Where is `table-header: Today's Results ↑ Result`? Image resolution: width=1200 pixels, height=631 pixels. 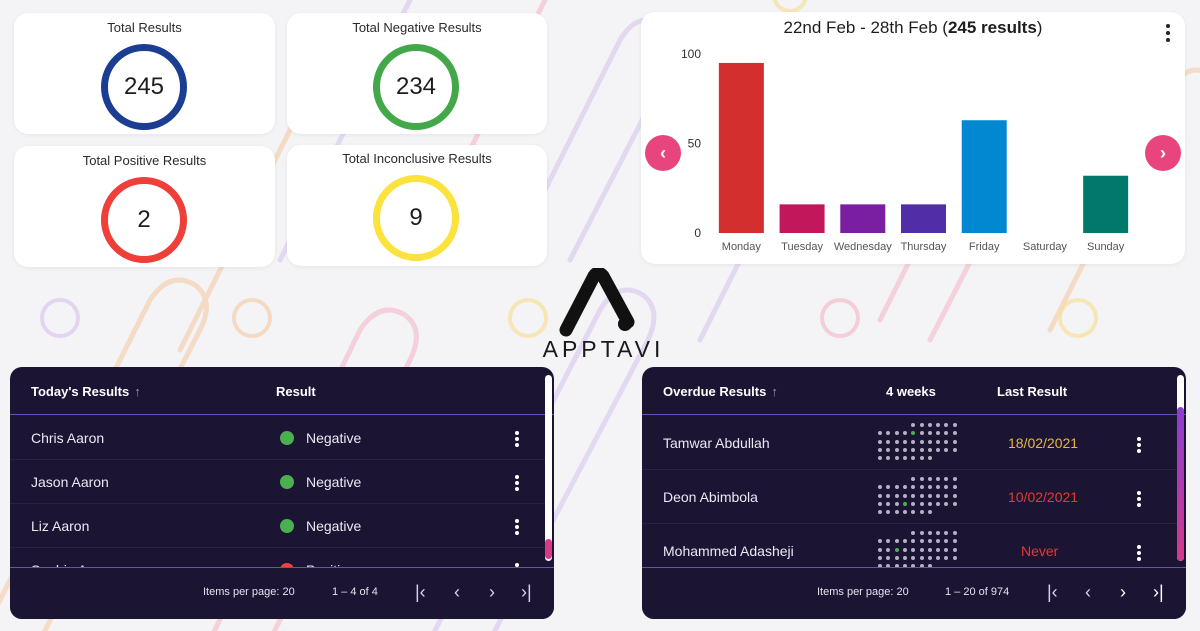 table-header: Today's Results ↑ Result is located at coordinates (282, 391).